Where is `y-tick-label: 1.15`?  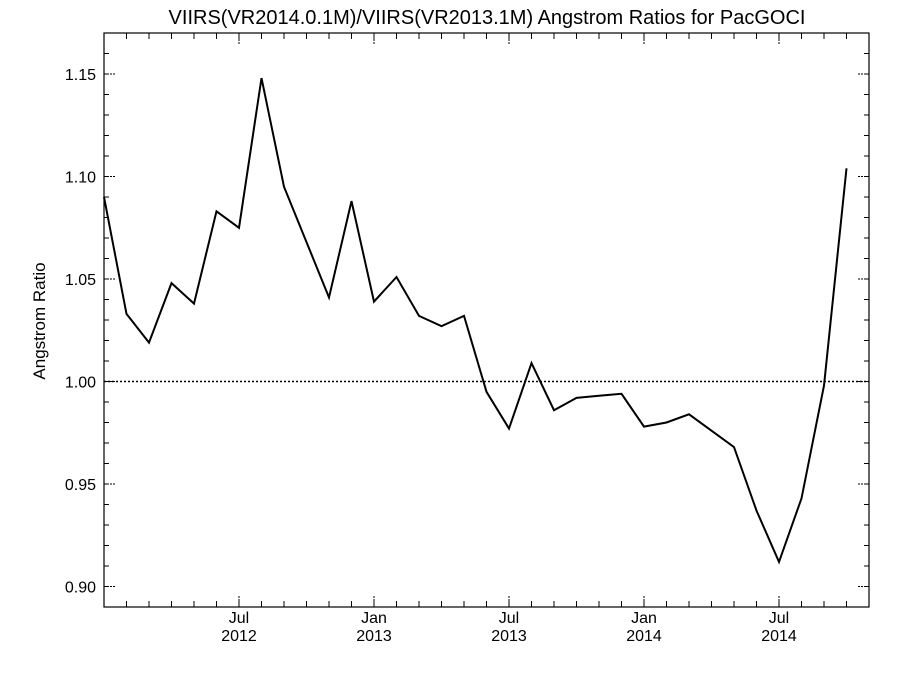 y-tick-label: 1.15 is located at coordinates (80, 75).